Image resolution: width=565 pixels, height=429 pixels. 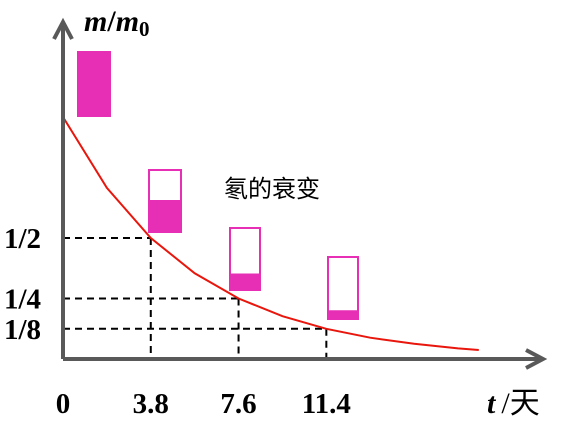 What do you see at coordinates (536, 359) in the screenshot?
I see `x-axis-arrow` at bounding box center [536, 359].